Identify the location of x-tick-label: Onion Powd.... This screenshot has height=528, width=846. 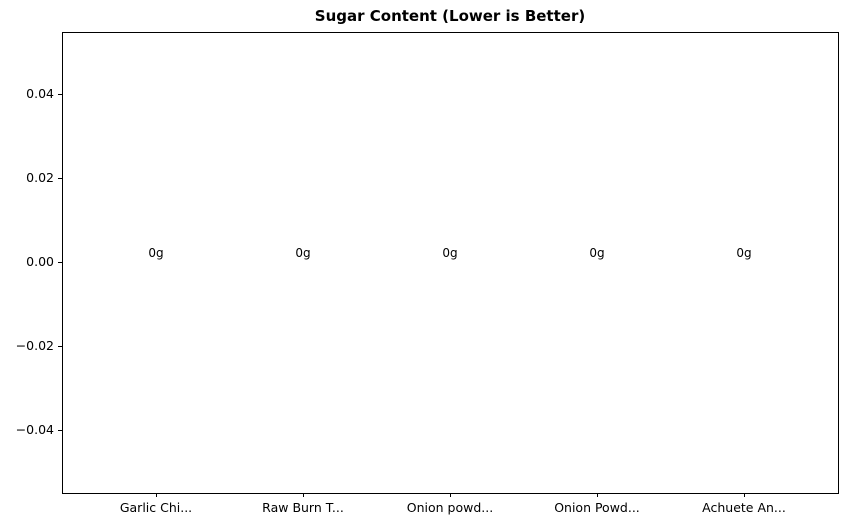
(597, 507).